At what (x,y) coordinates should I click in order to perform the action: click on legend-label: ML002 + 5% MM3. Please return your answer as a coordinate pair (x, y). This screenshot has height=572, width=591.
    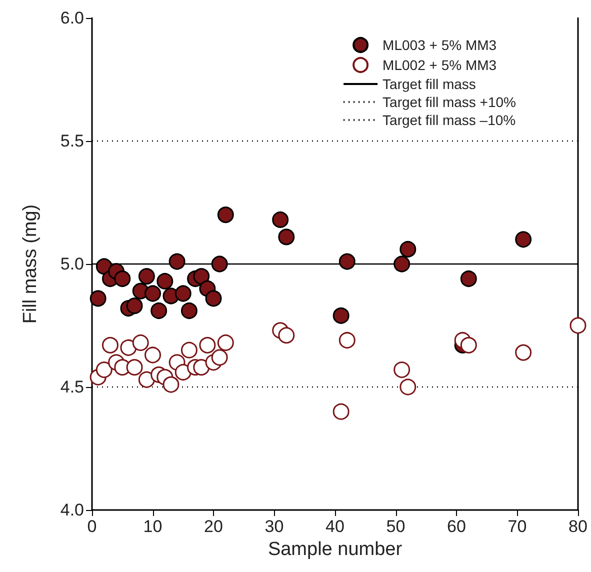
    Looking at the image, I should click on (439, 65).